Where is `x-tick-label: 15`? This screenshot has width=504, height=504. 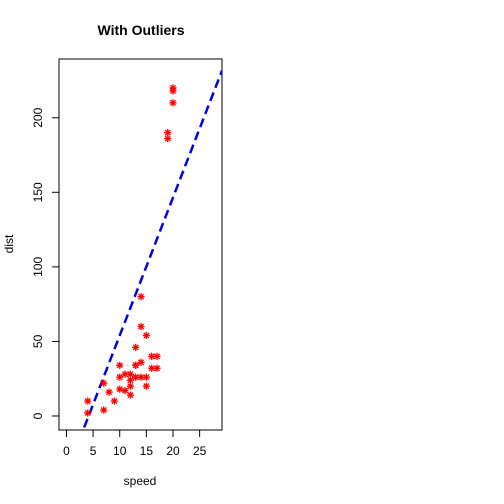 x-tick-label: 15 is located at coordinates (147, 451).